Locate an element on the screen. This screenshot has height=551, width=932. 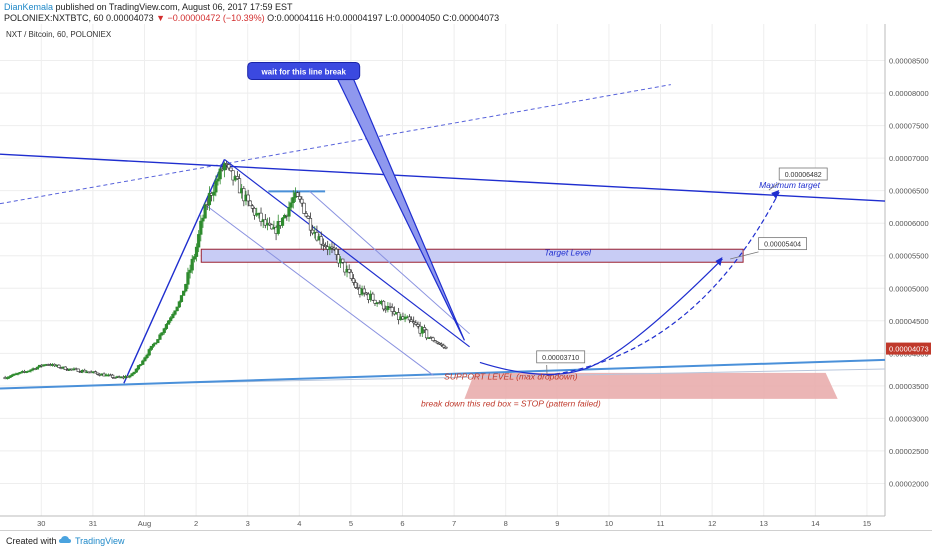
x-tick-label: 14 is located at coordinates (815, 523).